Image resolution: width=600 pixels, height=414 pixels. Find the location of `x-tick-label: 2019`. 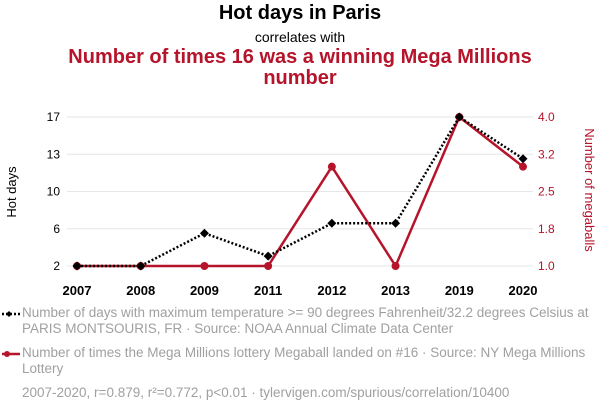

x-tick-label: 2019 is located at coordinates (459, 290).